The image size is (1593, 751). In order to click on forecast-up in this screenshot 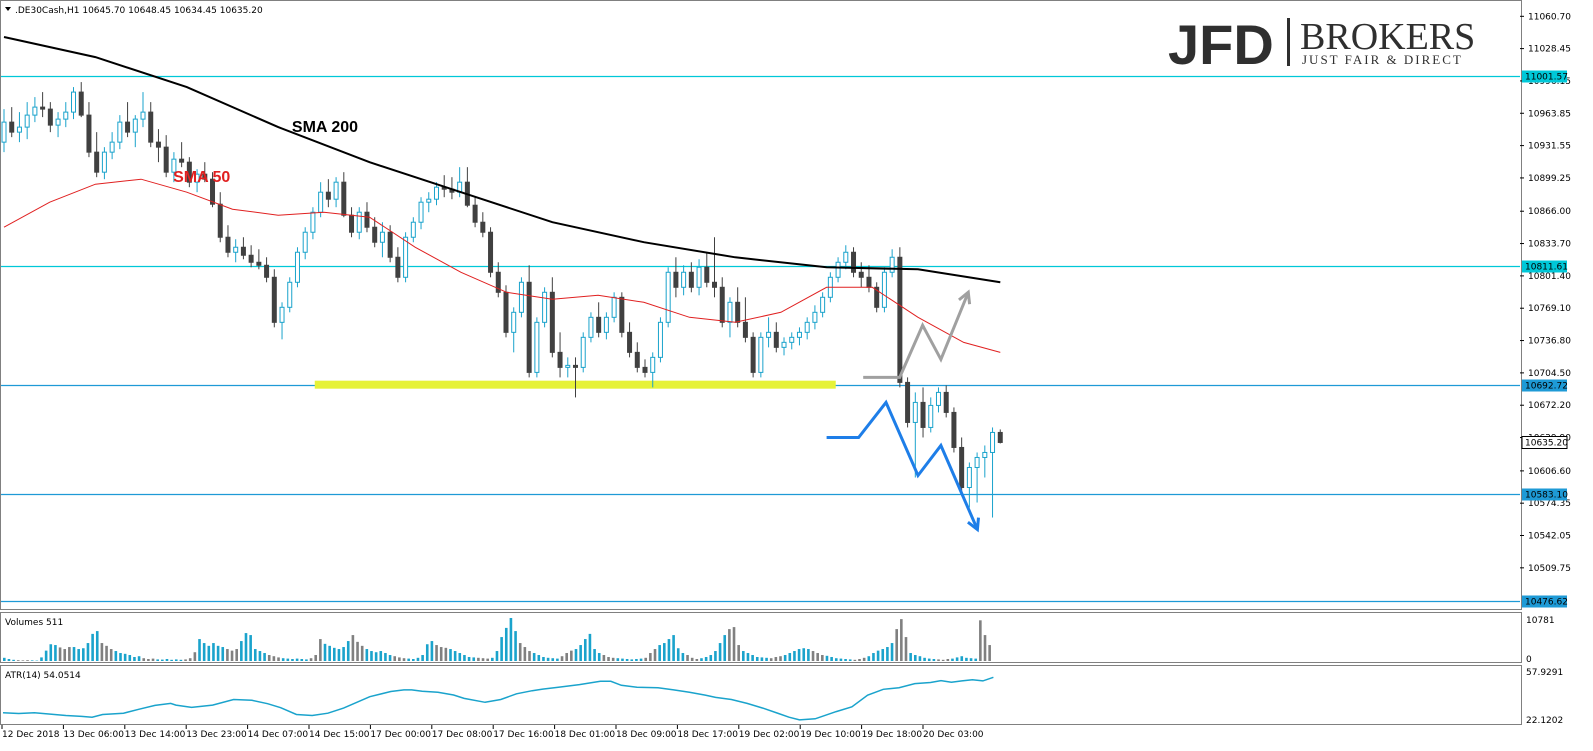, I will do `click(916, 335)`.